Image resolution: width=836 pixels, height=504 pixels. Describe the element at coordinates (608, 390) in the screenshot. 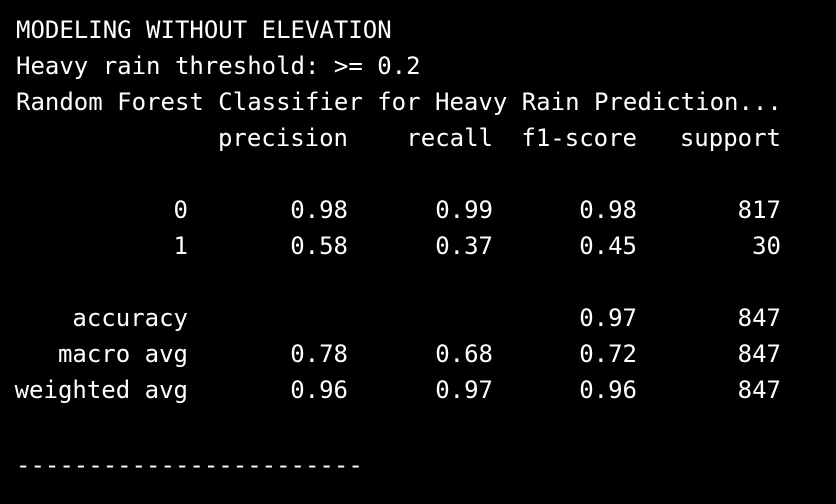

I see `row-f1-score: 0.96` at that location.